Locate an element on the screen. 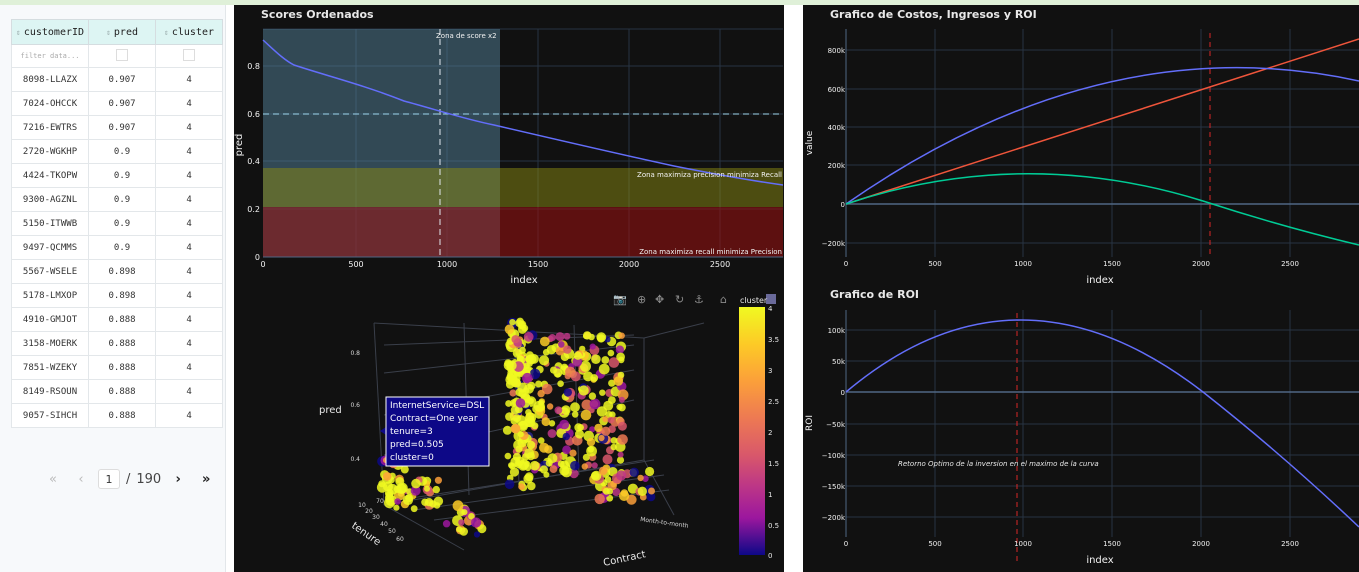  table-cell-customerid: 4424-TKOPW is located at coordinates (50, 175).